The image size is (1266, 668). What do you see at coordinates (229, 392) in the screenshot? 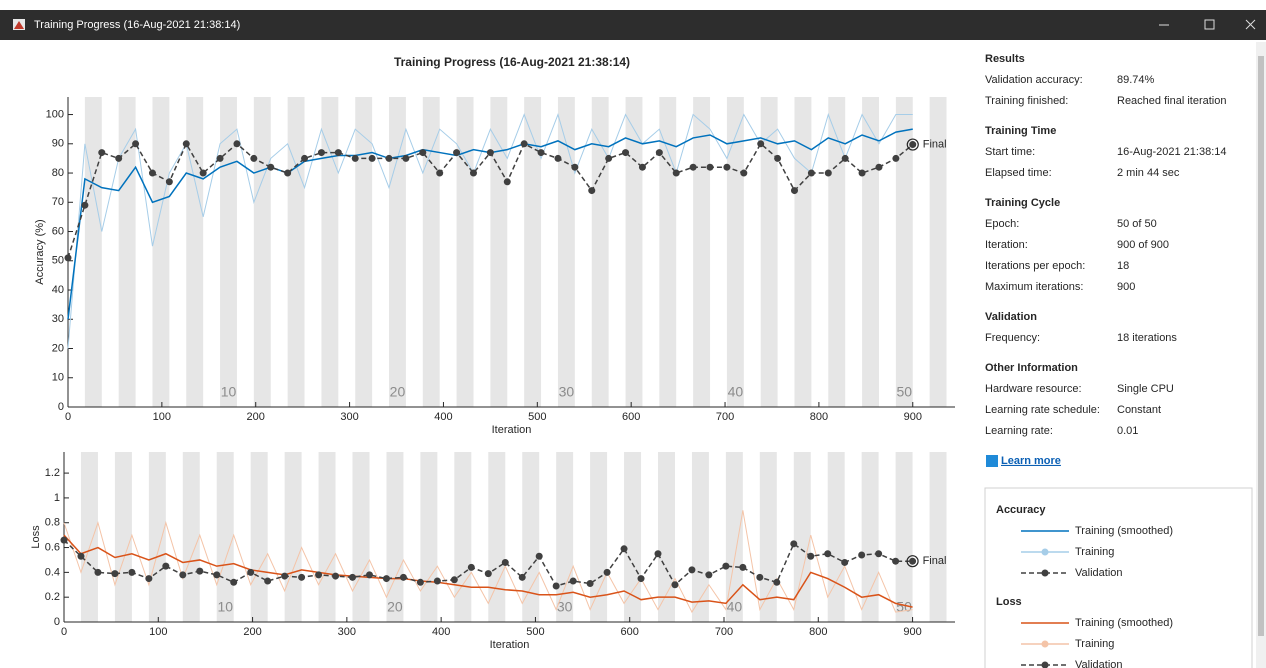
I see `epoch-label: 10` at bounding box center [229, 392].